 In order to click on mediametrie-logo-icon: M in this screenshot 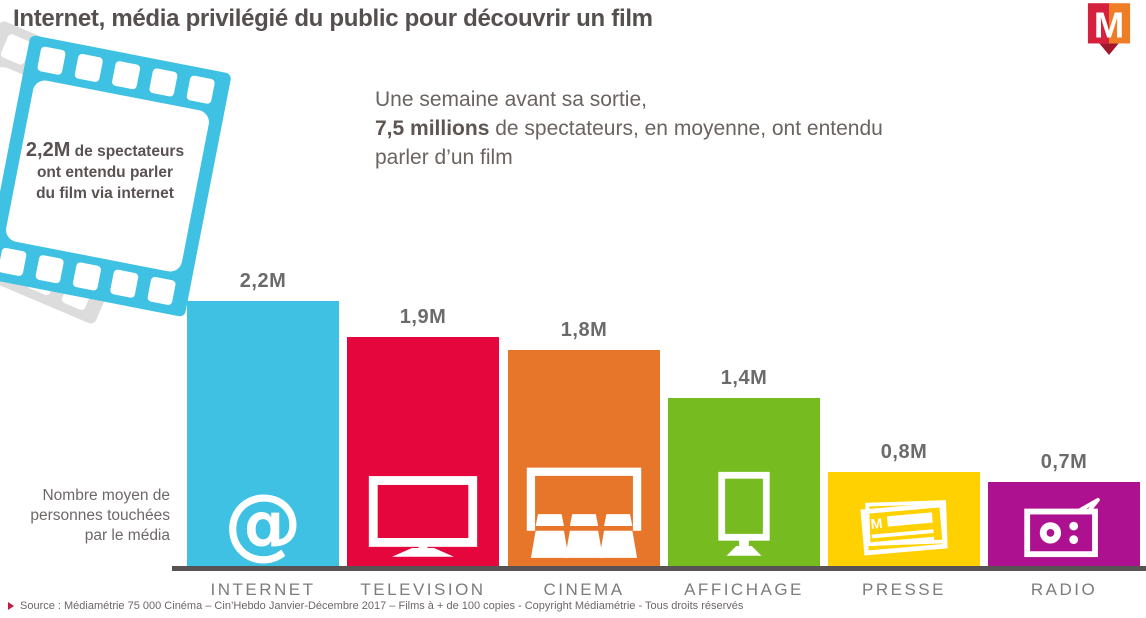, I will do `click(1109, 29)`.